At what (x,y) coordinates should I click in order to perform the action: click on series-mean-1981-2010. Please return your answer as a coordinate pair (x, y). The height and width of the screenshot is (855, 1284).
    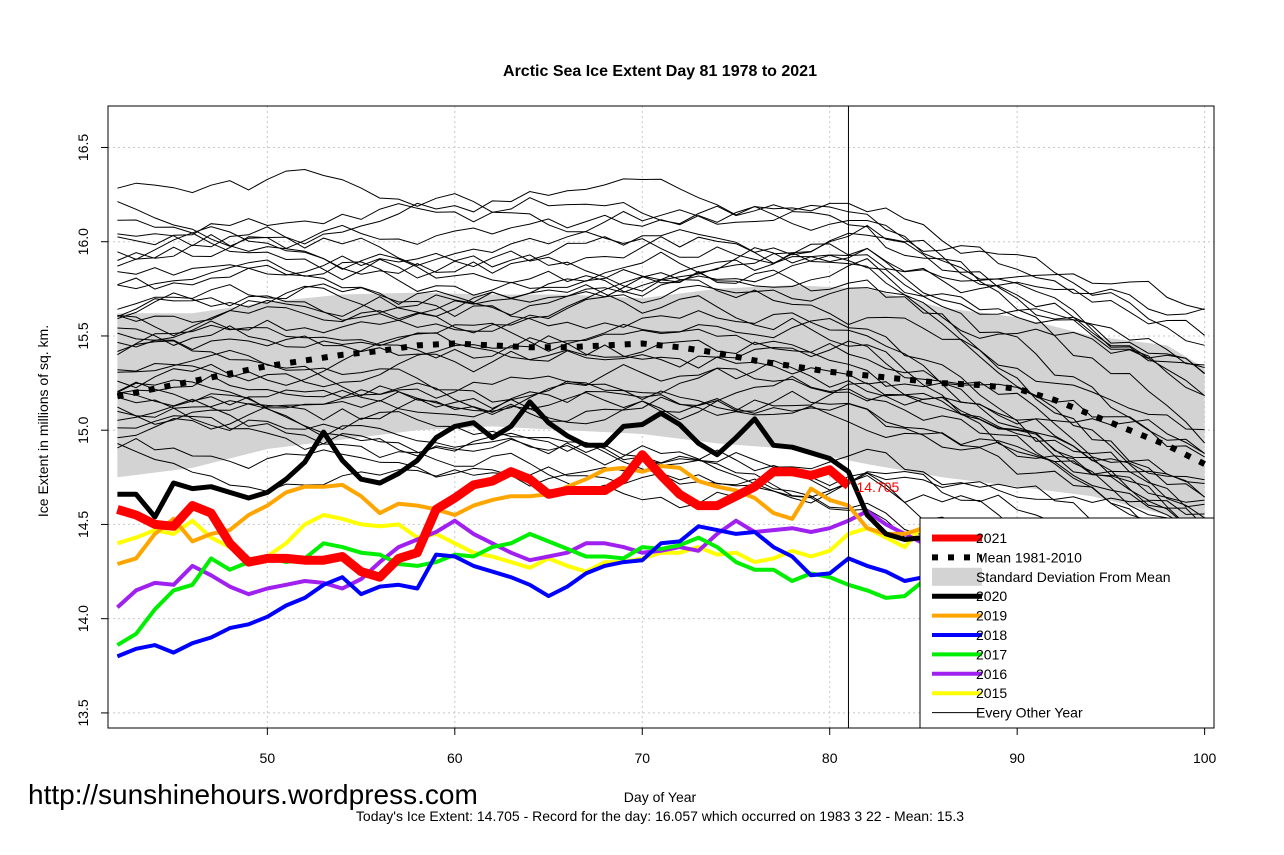
    Looking at the image, I should click on (661, 403).